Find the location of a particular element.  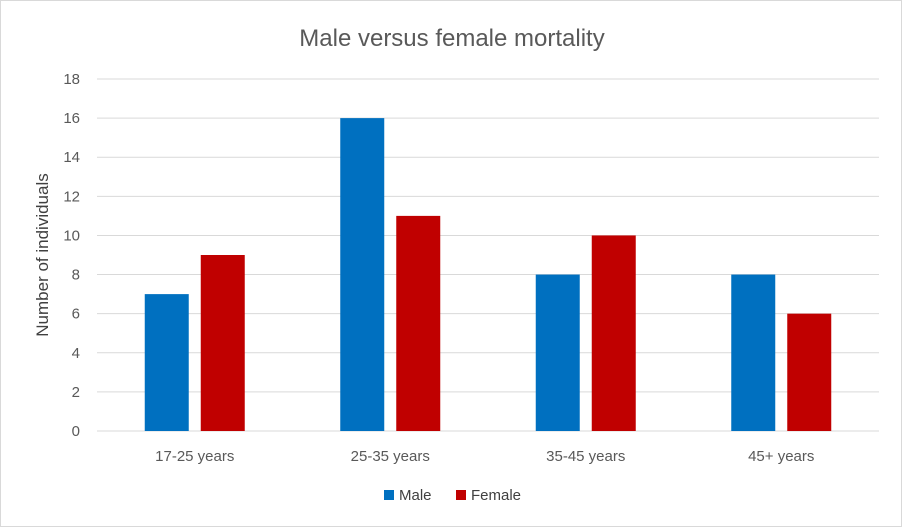

x-tick-label: 45+ years is located at coordinates (781, 456).